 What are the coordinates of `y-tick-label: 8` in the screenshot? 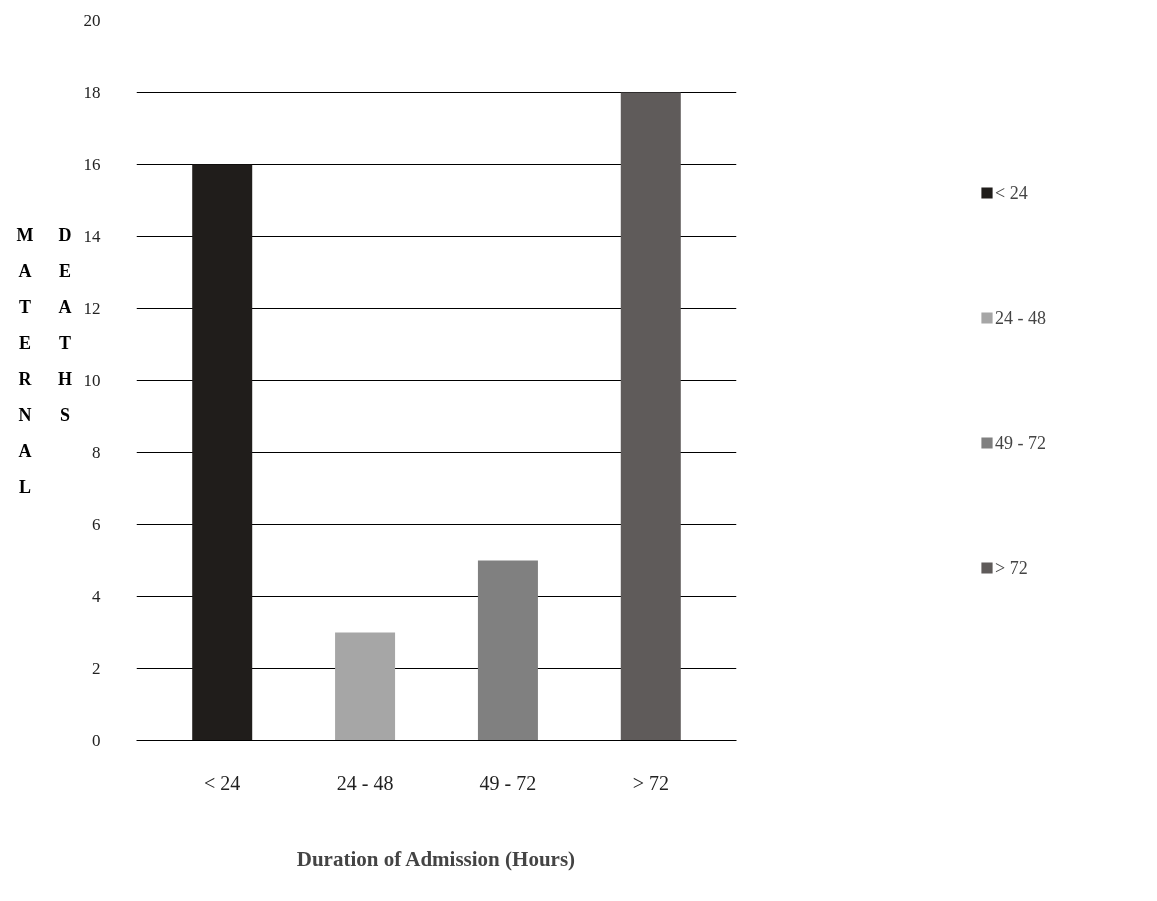 It's located at (96, 452).